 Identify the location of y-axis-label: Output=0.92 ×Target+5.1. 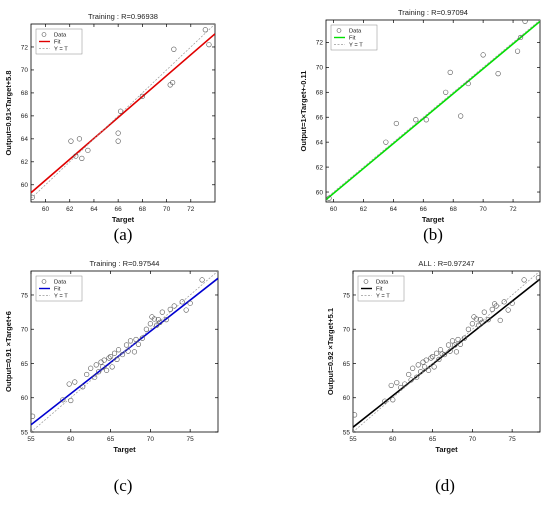
(330, 351).